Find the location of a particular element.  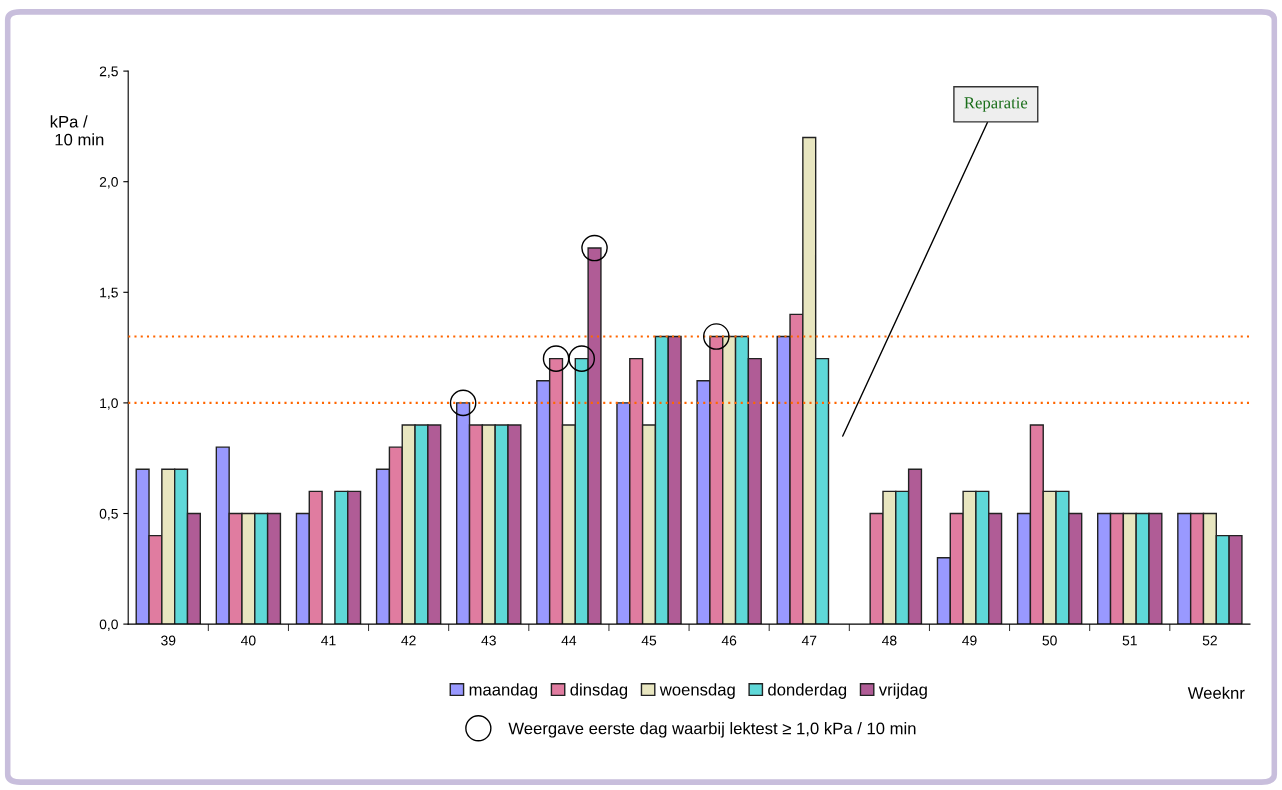

x-tick-label: 50 is located at coordinates (1049, 640).